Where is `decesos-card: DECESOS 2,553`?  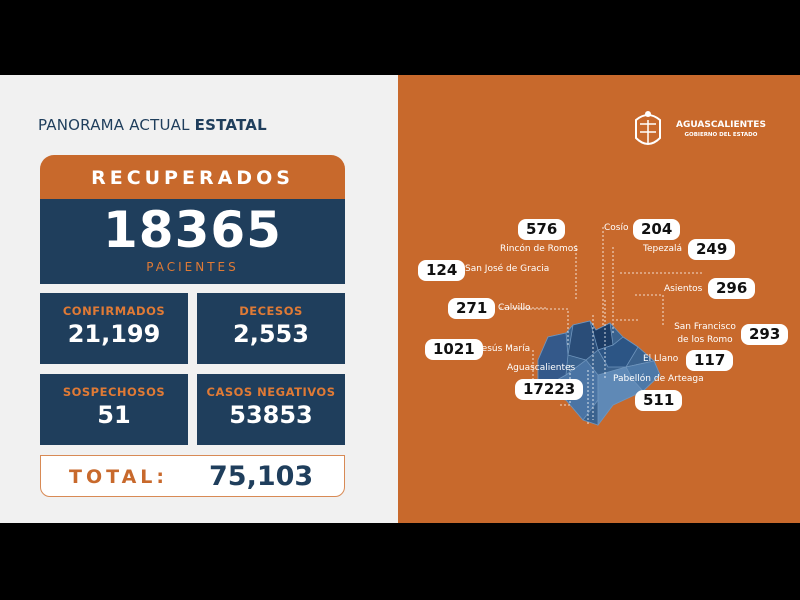 decesos-card: DECESOS 2,553 is located at coordinates (271, 328).